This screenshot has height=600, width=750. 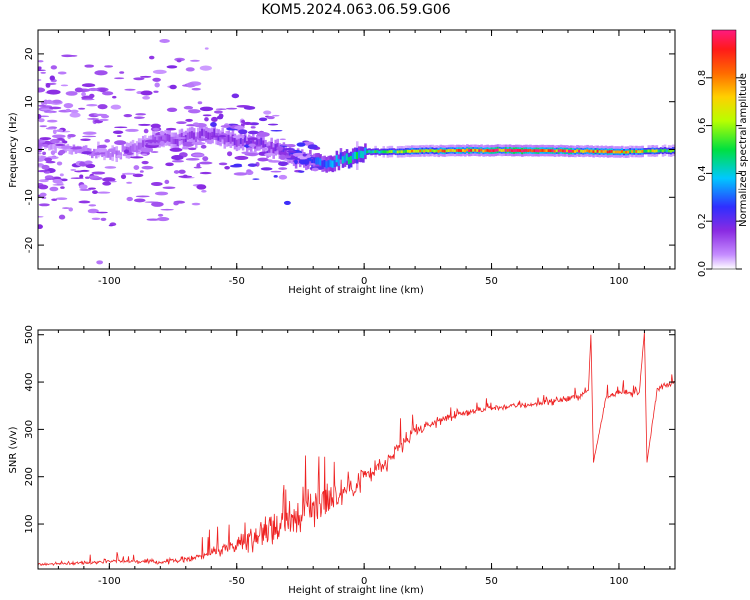 I want to click on colorbar-label: Normalized spectral amplitude, so click(x=743, y=150).